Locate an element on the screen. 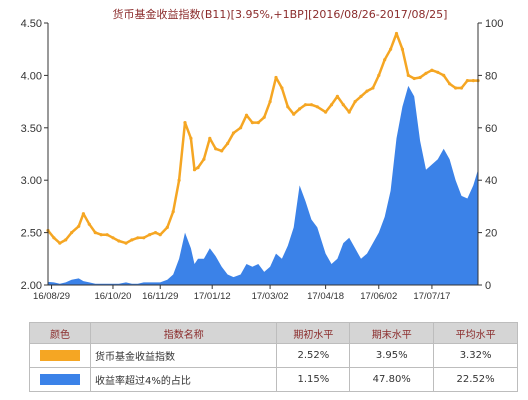 The image size is (528, 400). x-tick-label: 17/01/12 is located at coordinates (212, 296).